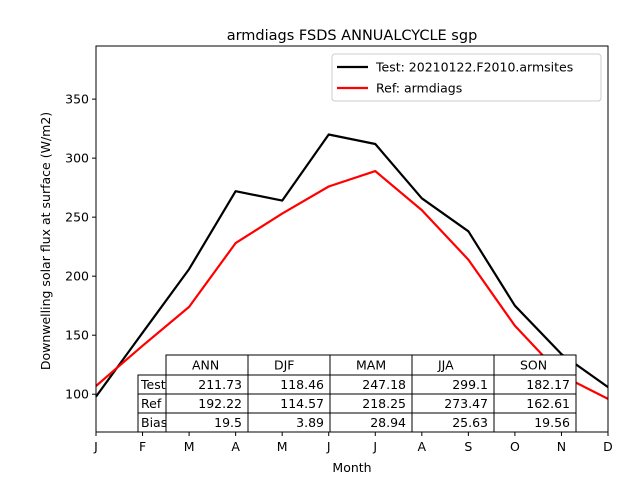  What do you see at coordinates (45, 241) in the screenshot?
I see `y-axis-label: Downwelling solar flux at surface (W/m2)` at bounding box center [45, 241].